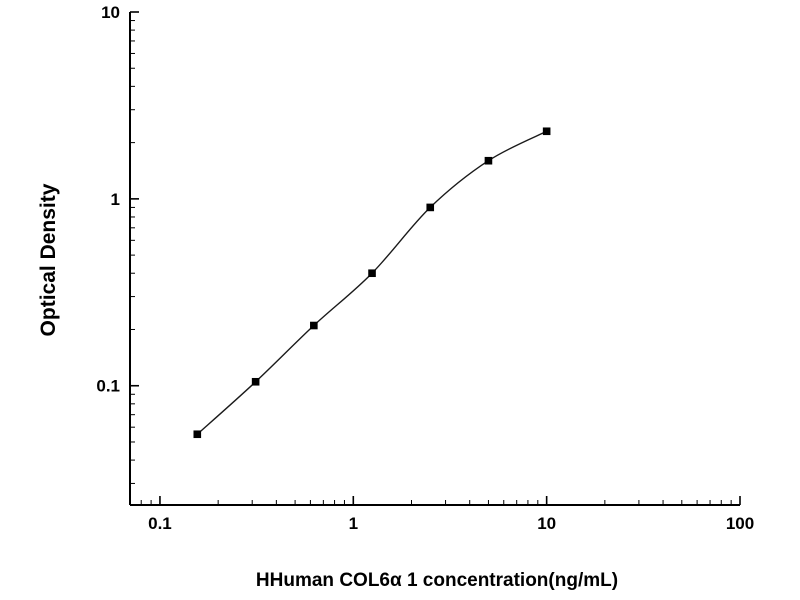 This screenshot has width=800, height=600. I want to click on x-tick-label: 1, so click(353, 523).